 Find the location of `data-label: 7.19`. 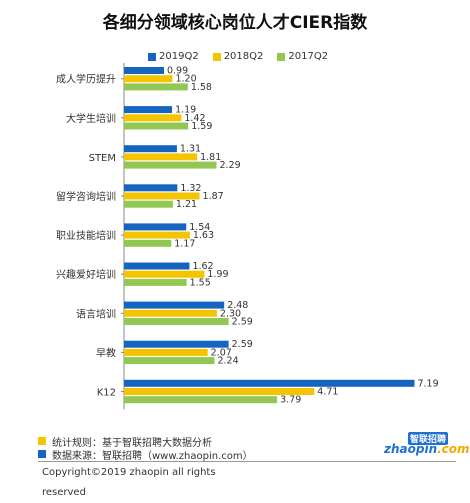

data-label: 7.19 is located at coordinates (427, 383).